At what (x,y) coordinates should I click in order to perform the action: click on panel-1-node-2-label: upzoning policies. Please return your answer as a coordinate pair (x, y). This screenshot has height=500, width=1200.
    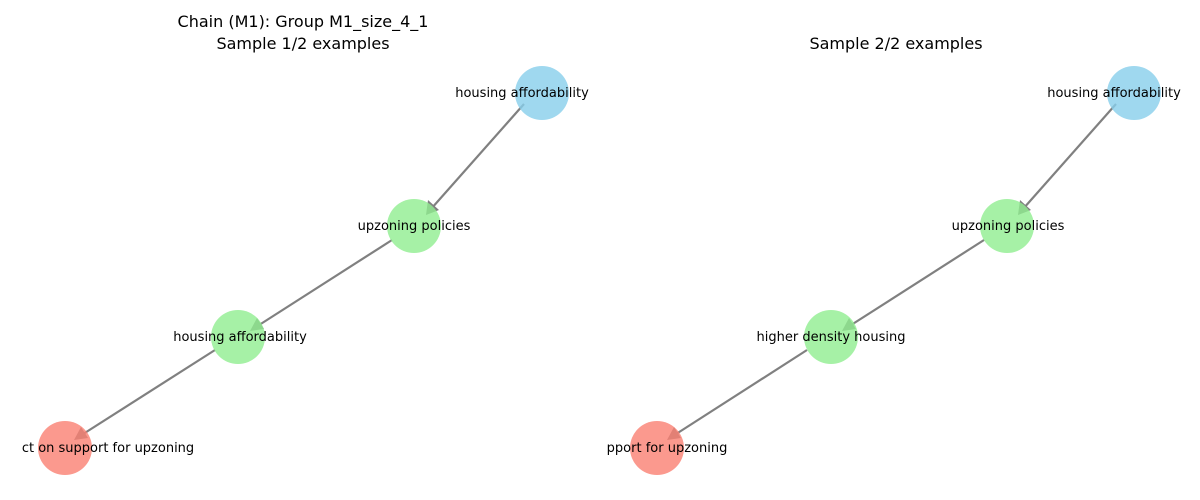
    Looking at the image, I should click on (414, 226).